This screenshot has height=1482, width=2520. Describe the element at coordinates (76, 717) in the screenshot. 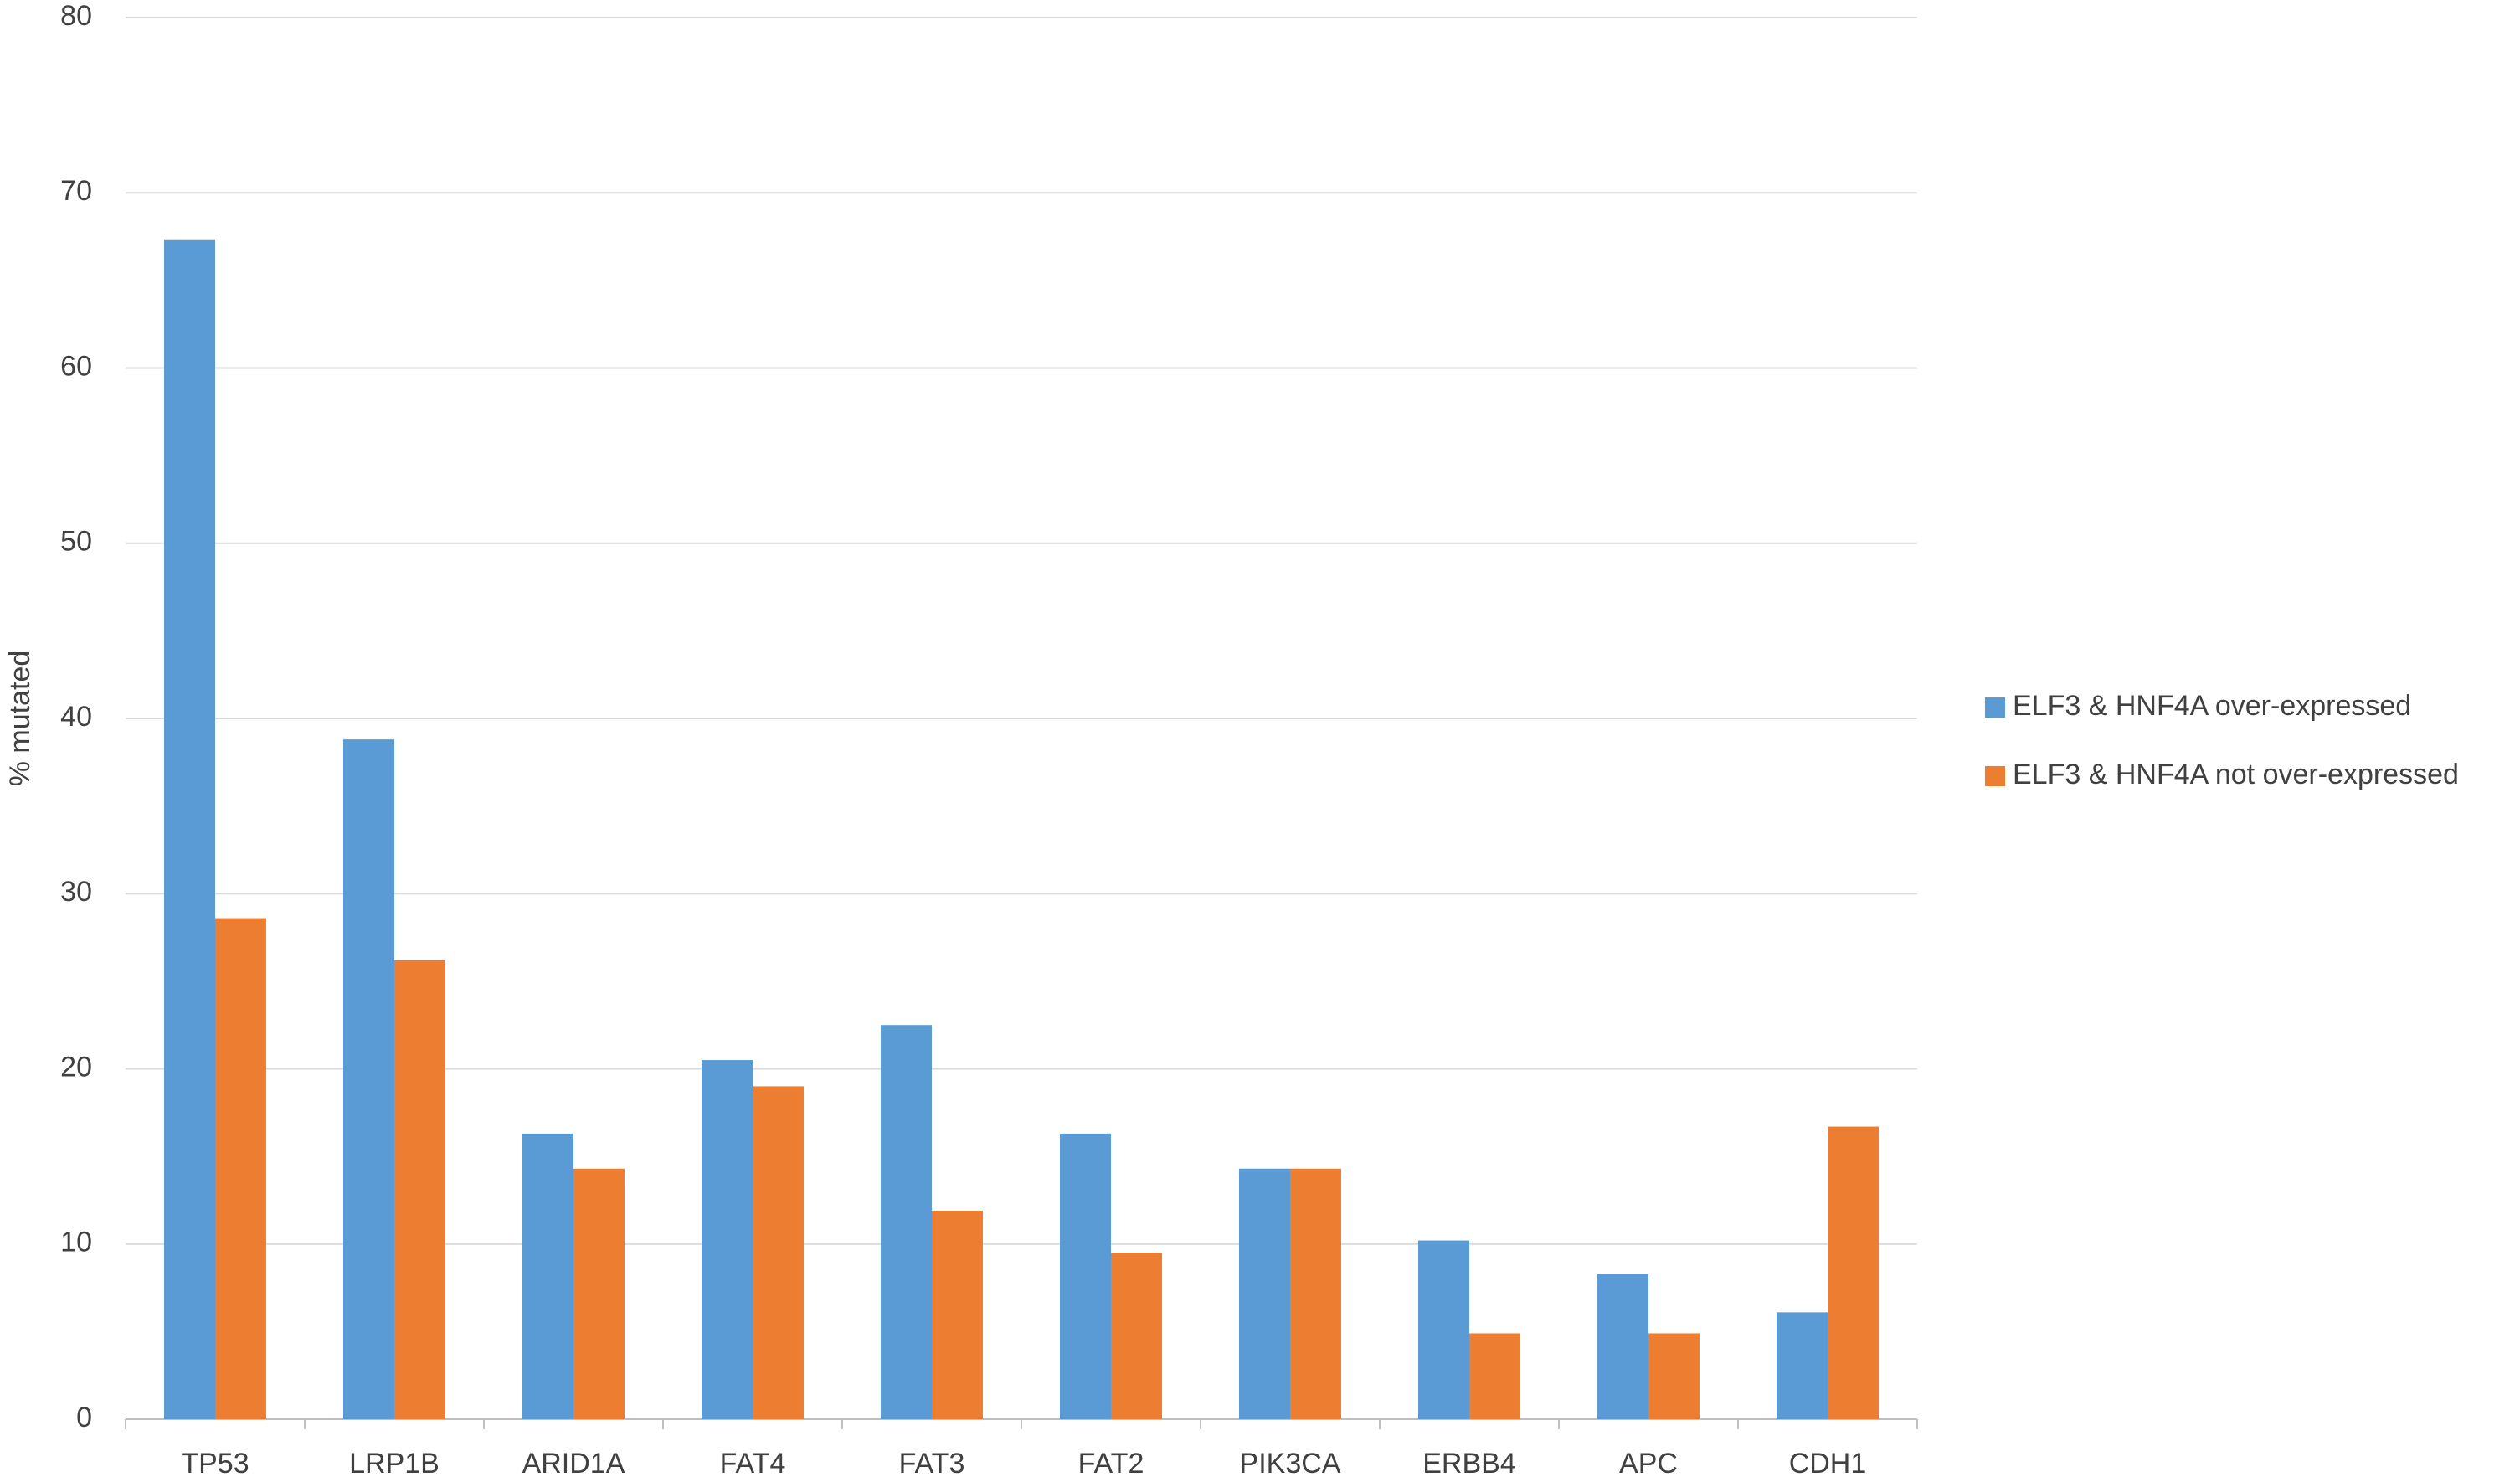

I see `y-tick-label: 40` at that location.